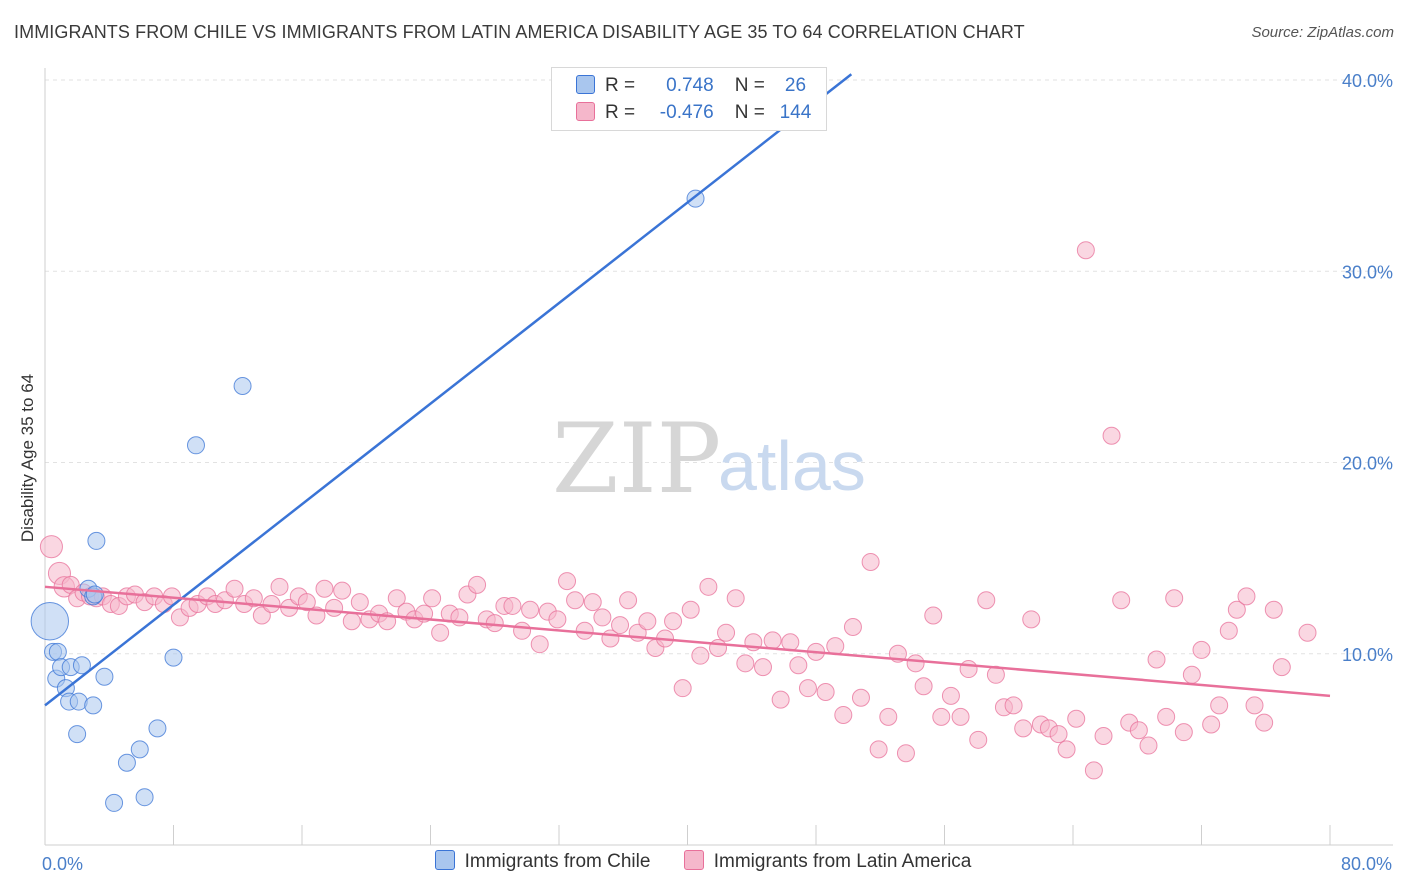  Describe the element at coordinates (27, 458) in the screenshot. I see `y-axis-label: Disability Age 35 to 64` at that location.